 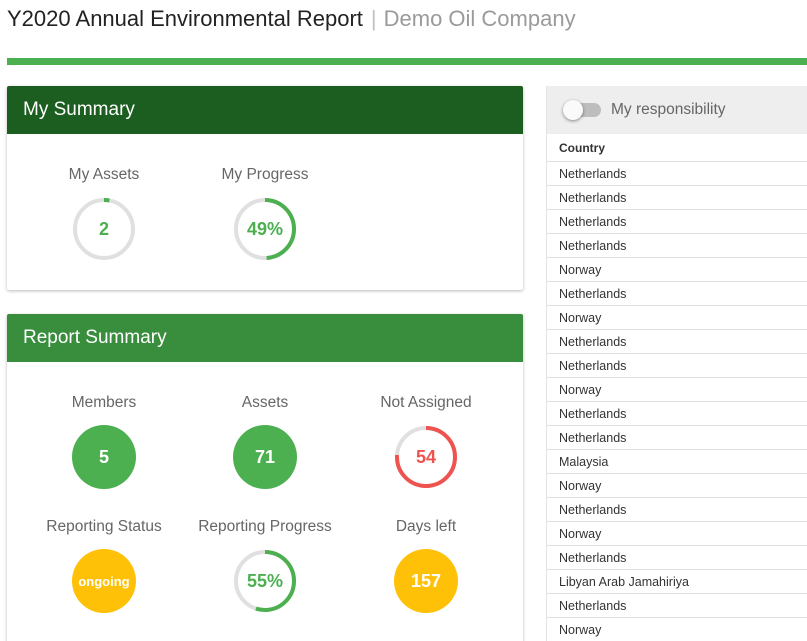 What do you see at coordinates (185, 18) in the screenshot?
I see `report-title: Y2020 Annual Environmental Report` at bounding box center [185, 18].